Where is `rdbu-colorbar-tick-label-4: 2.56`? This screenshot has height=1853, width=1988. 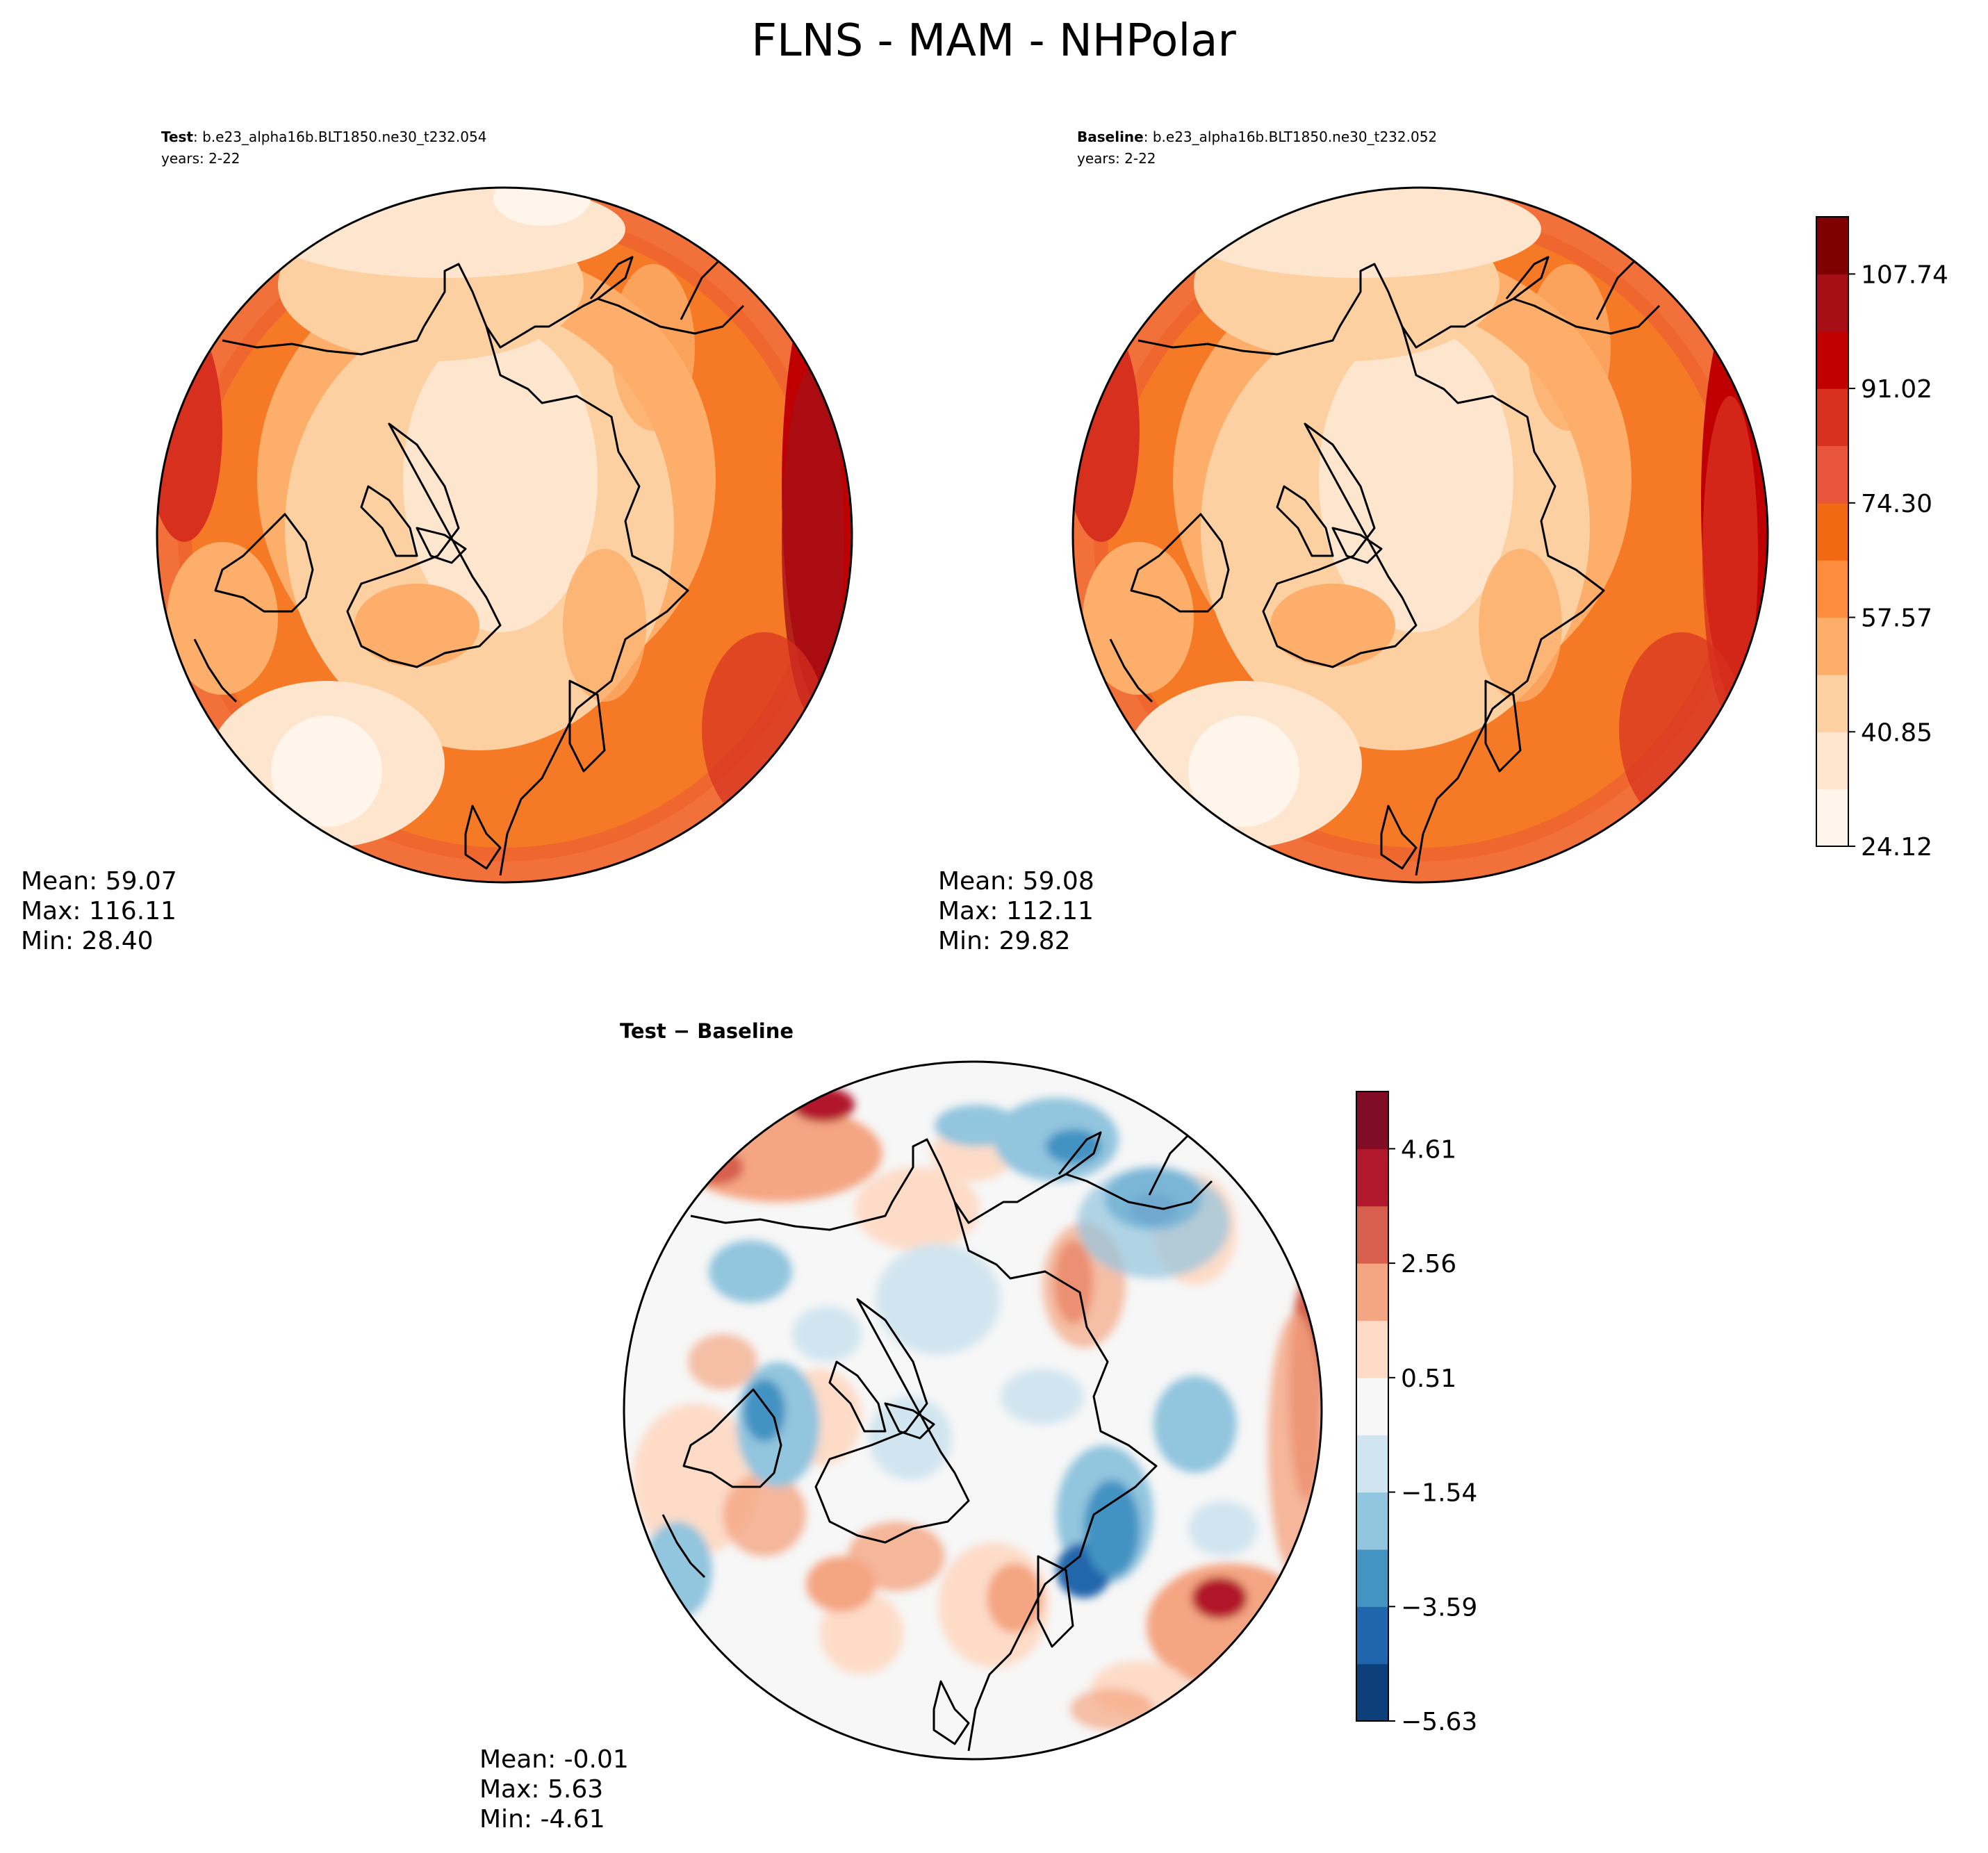 rdbu-colorbar-tick-label-4: 2.56 is located at coordinates (1428, 1264).